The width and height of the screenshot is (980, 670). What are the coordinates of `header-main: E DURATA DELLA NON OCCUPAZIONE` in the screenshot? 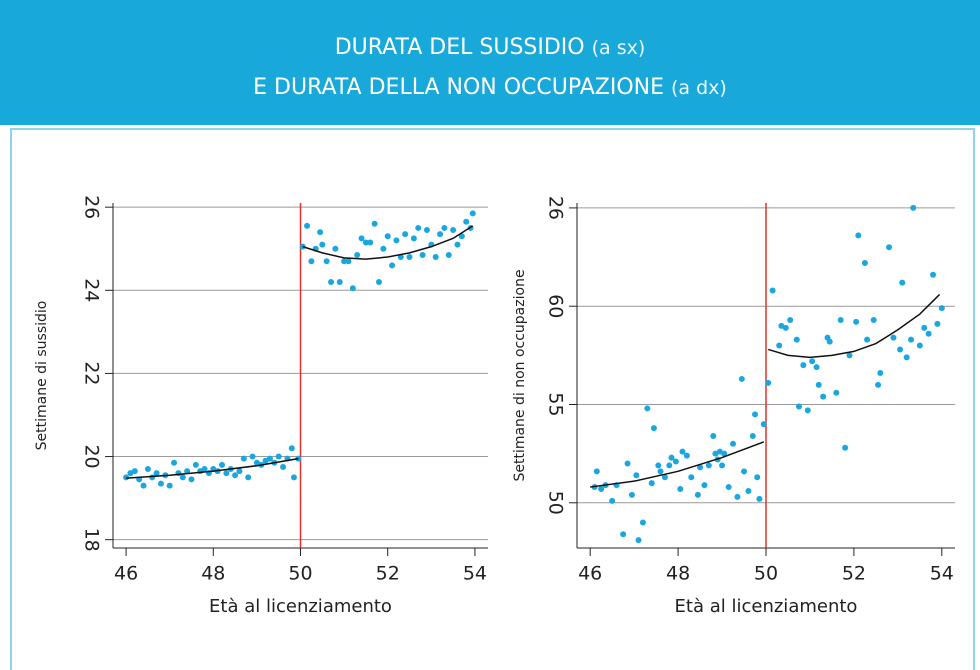 It's located at (458, 87).